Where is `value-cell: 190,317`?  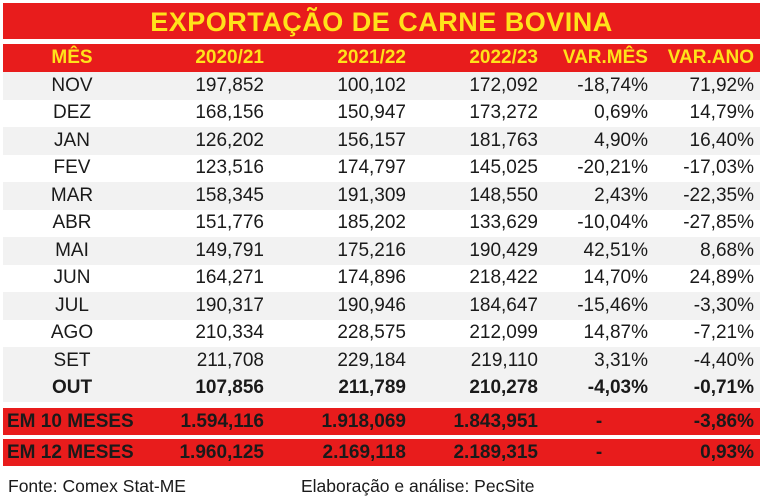
value-cell: 190,317 is located at coordinates (205, 306).